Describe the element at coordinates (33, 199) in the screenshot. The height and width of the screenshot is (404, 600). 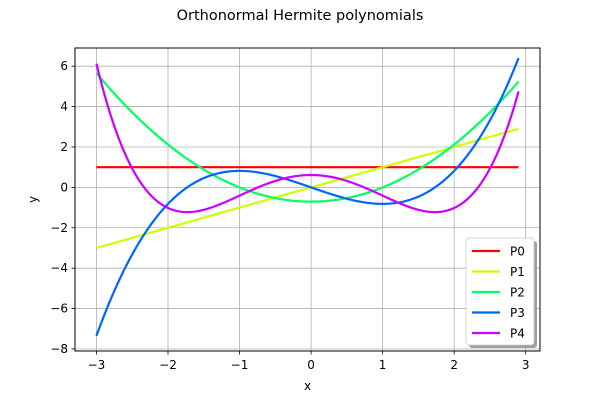
I see `y-axis-label: y` at that location.